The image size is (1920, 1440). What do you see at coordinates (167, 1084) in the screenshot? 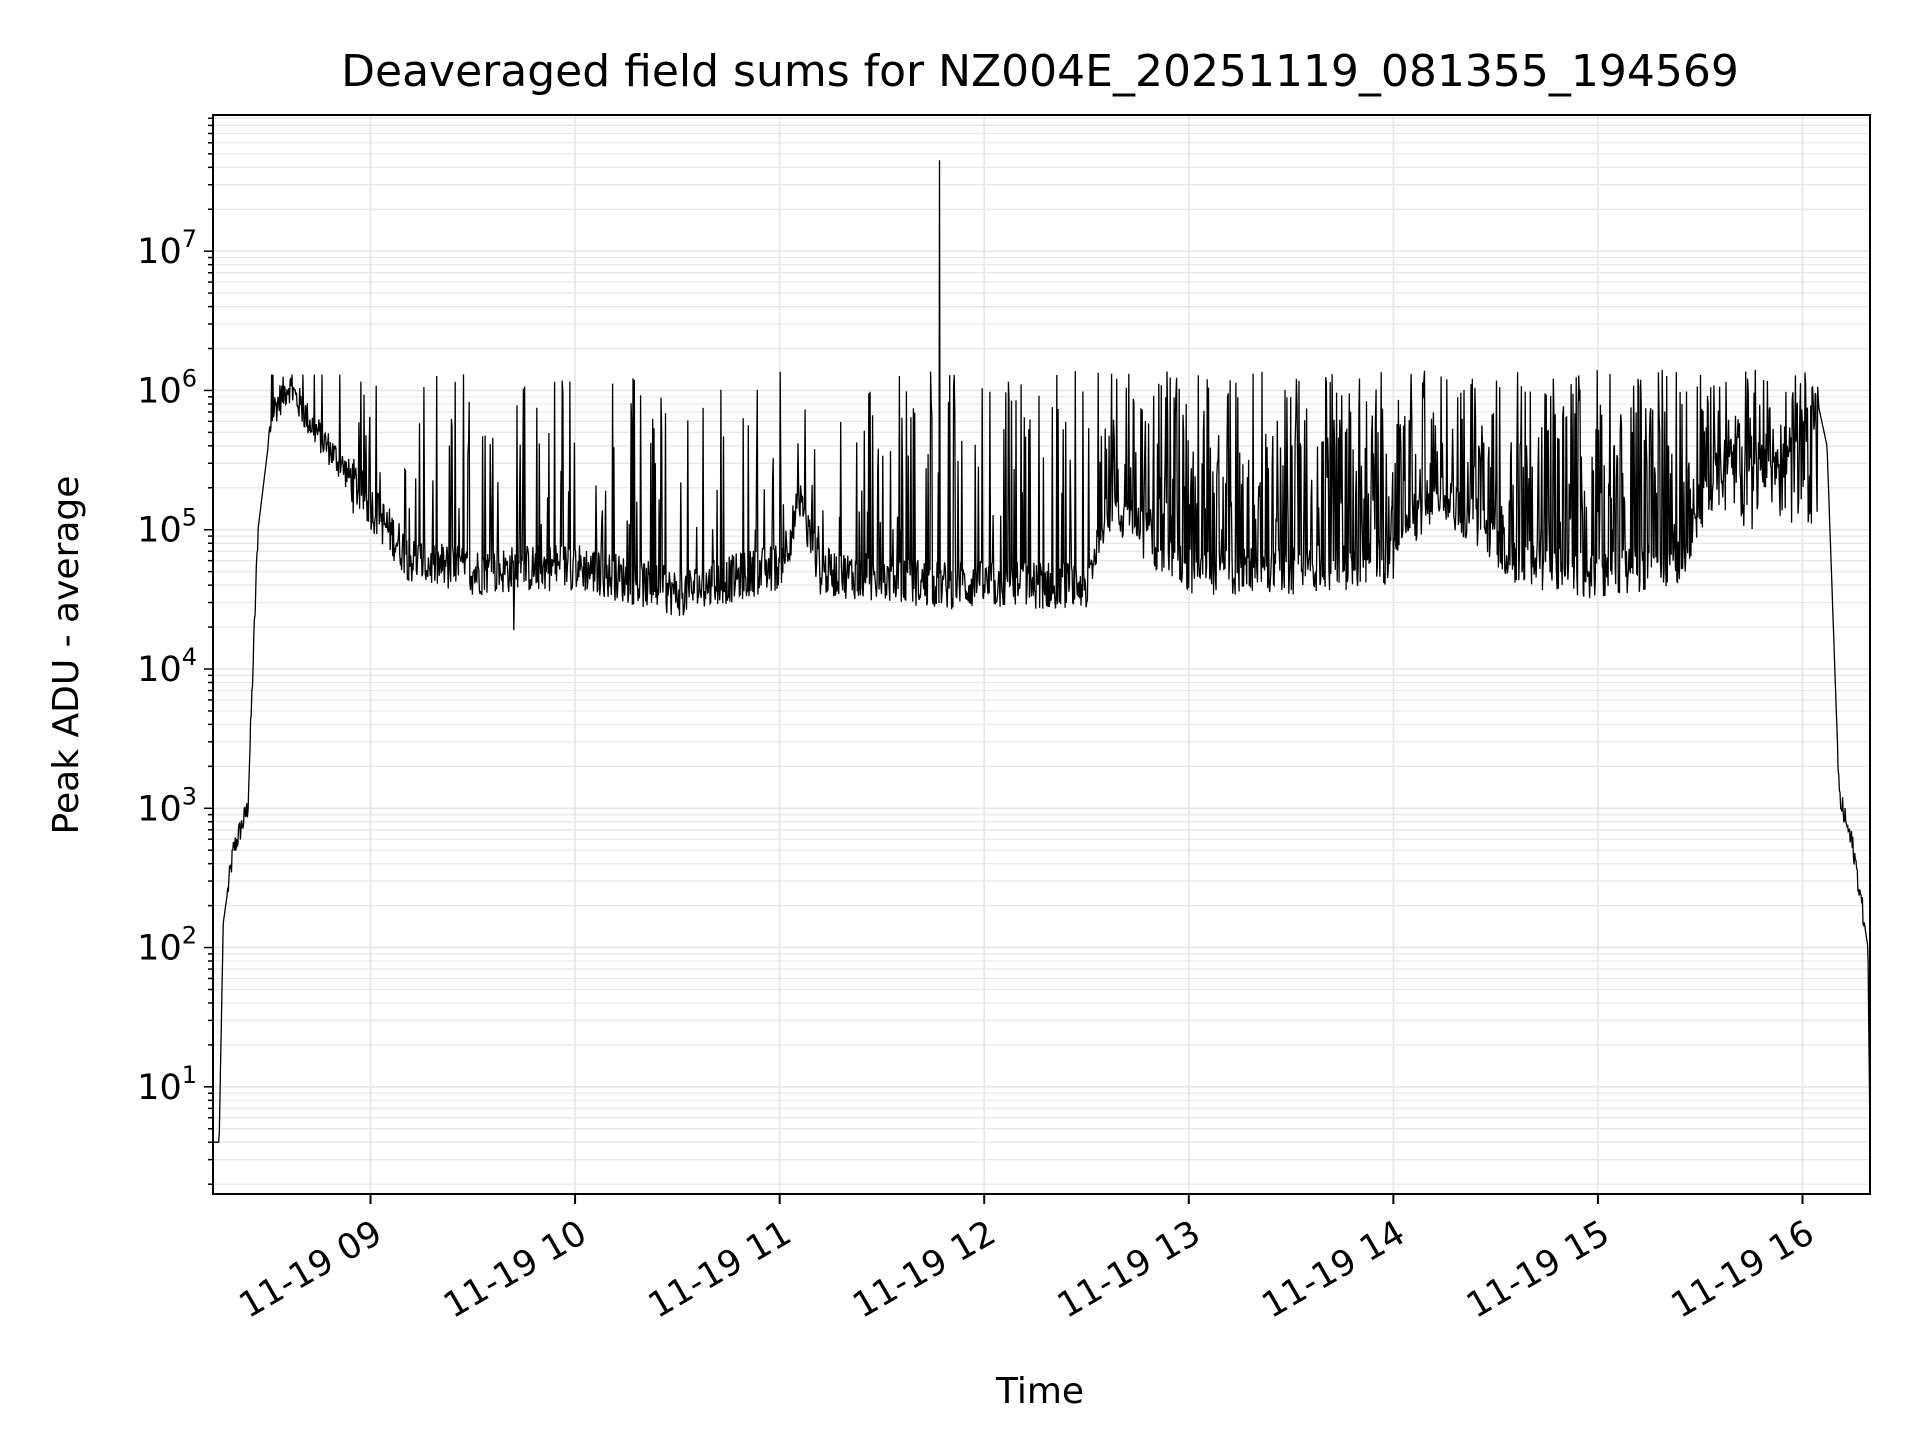
I see `y-tick-label: 10¹` at bounding box center [167, 1084].